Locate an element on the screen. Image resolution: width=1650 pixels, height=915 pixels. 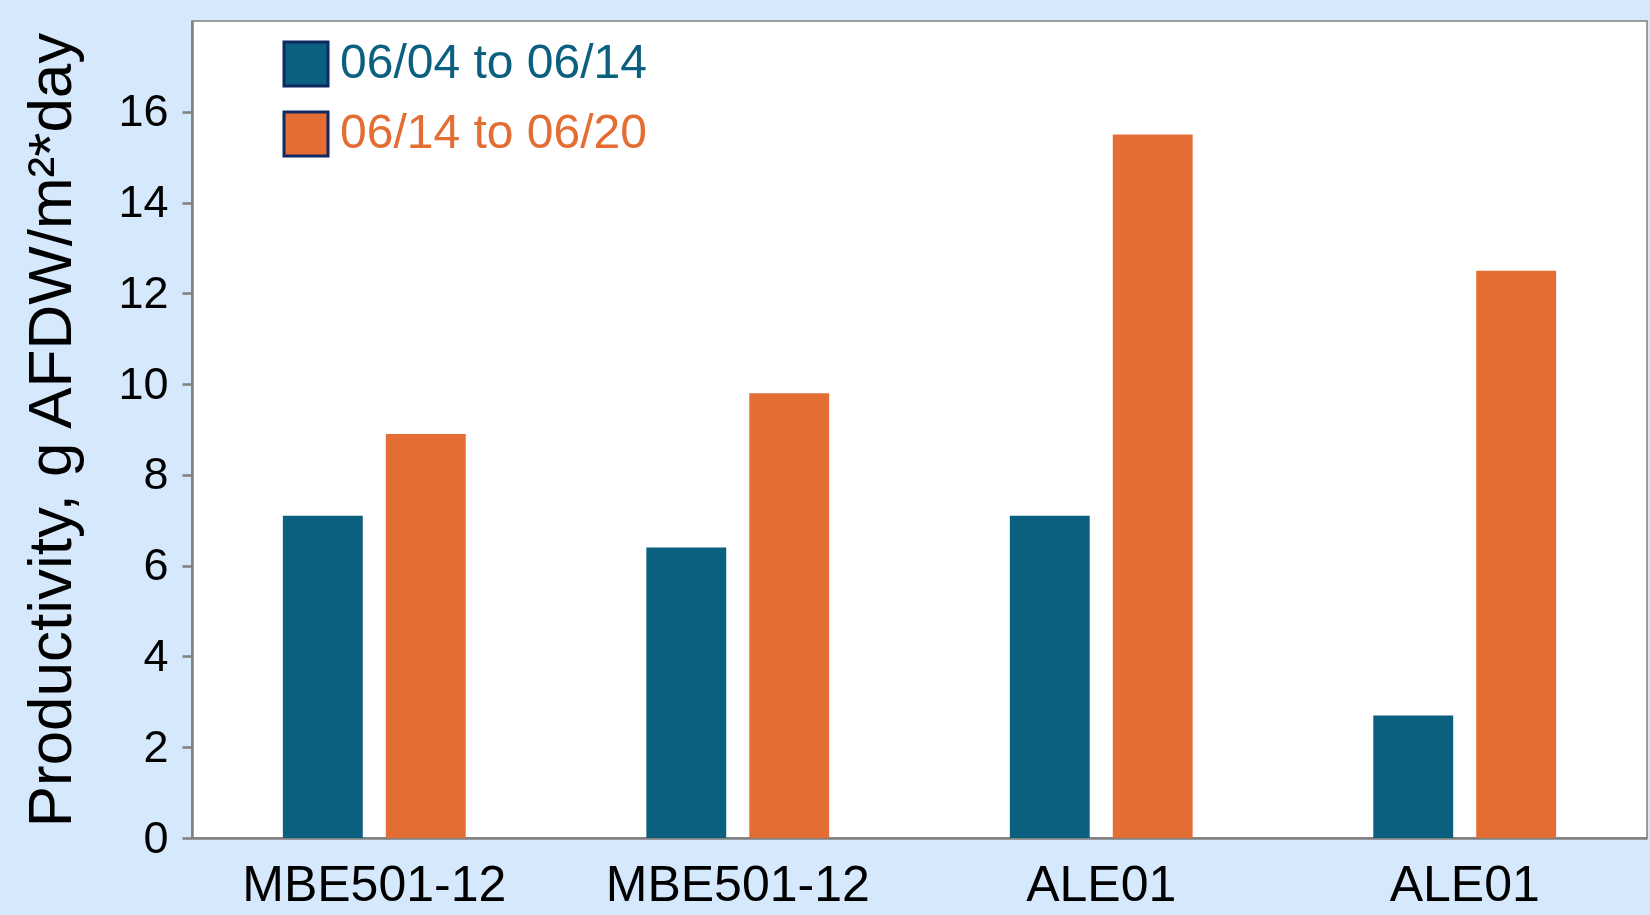
y-tick-label: 10 is located at coordinates (143, 383).